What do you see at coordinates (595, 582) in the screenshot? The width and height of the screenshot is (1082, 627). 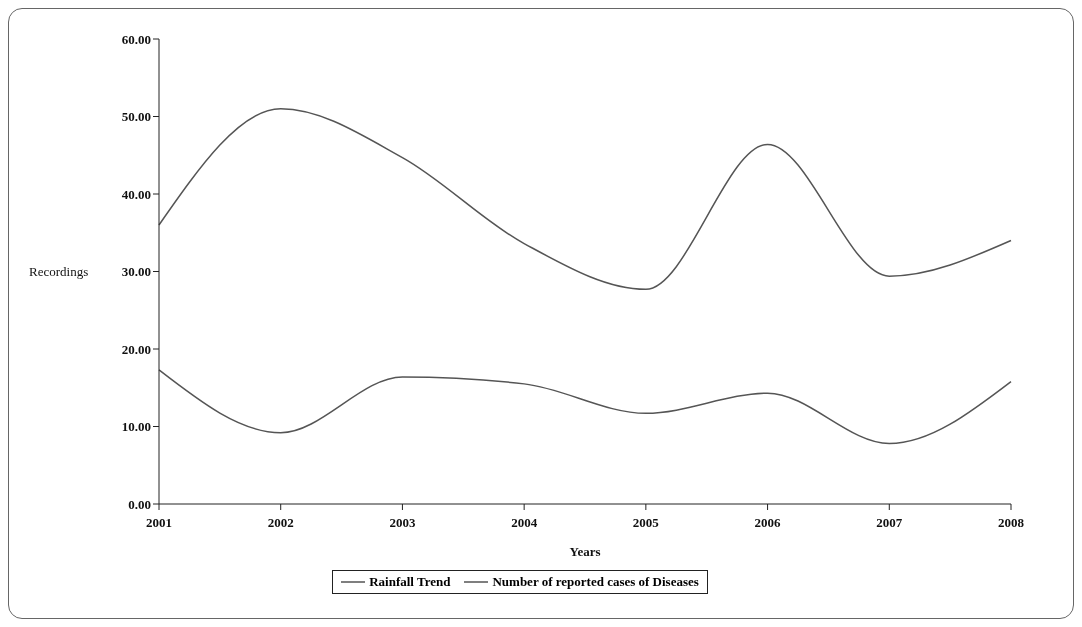 I see `legend-label: Number of reported cases of Diseases` at bounding box center [595, 582].